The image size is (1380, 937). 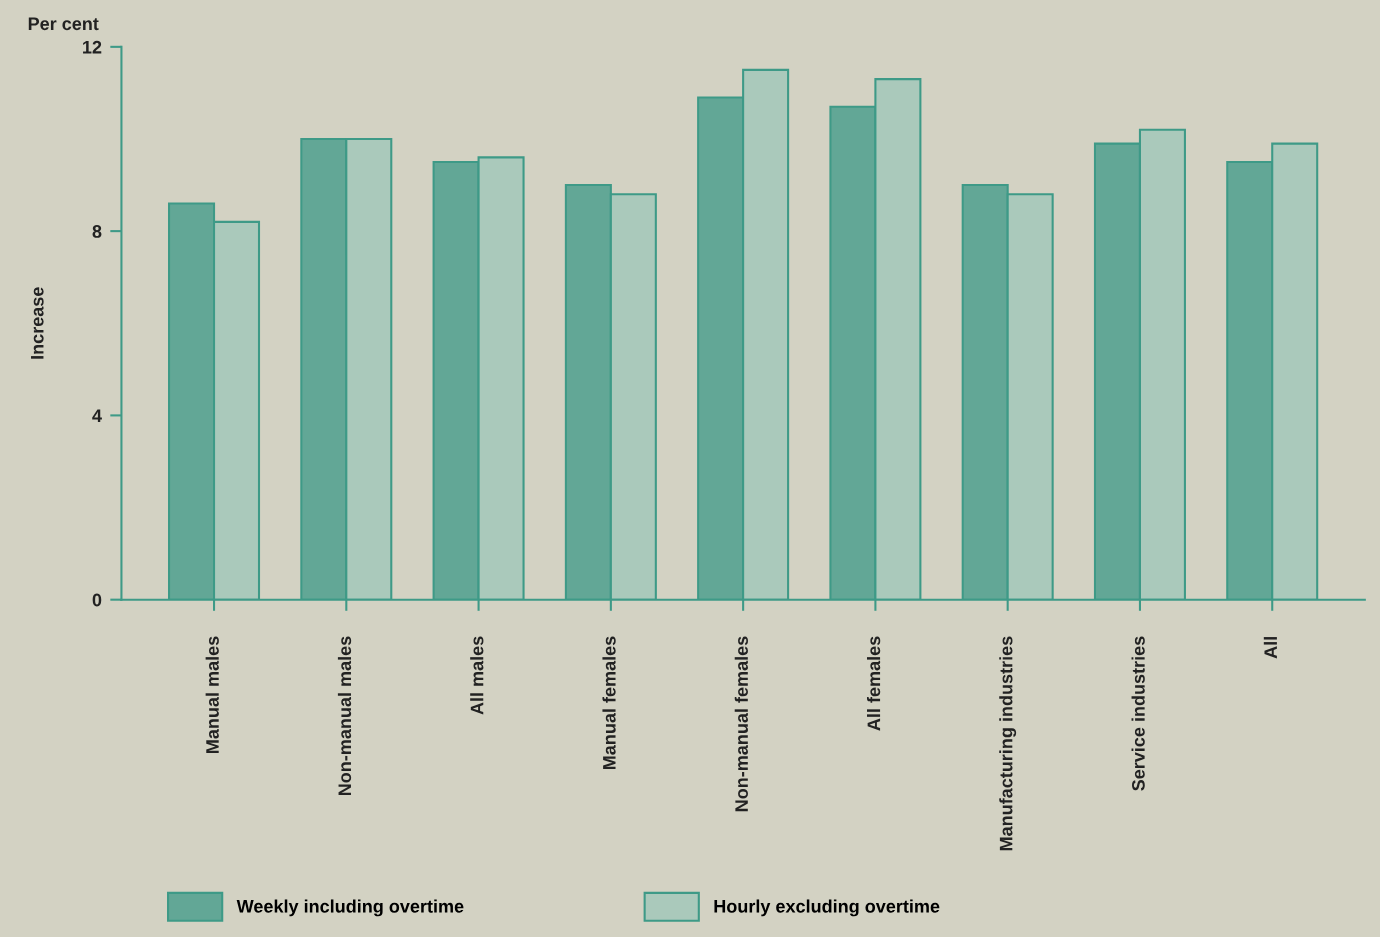 I want to click on x-tick-label: All females, so click(x=873, y=683).